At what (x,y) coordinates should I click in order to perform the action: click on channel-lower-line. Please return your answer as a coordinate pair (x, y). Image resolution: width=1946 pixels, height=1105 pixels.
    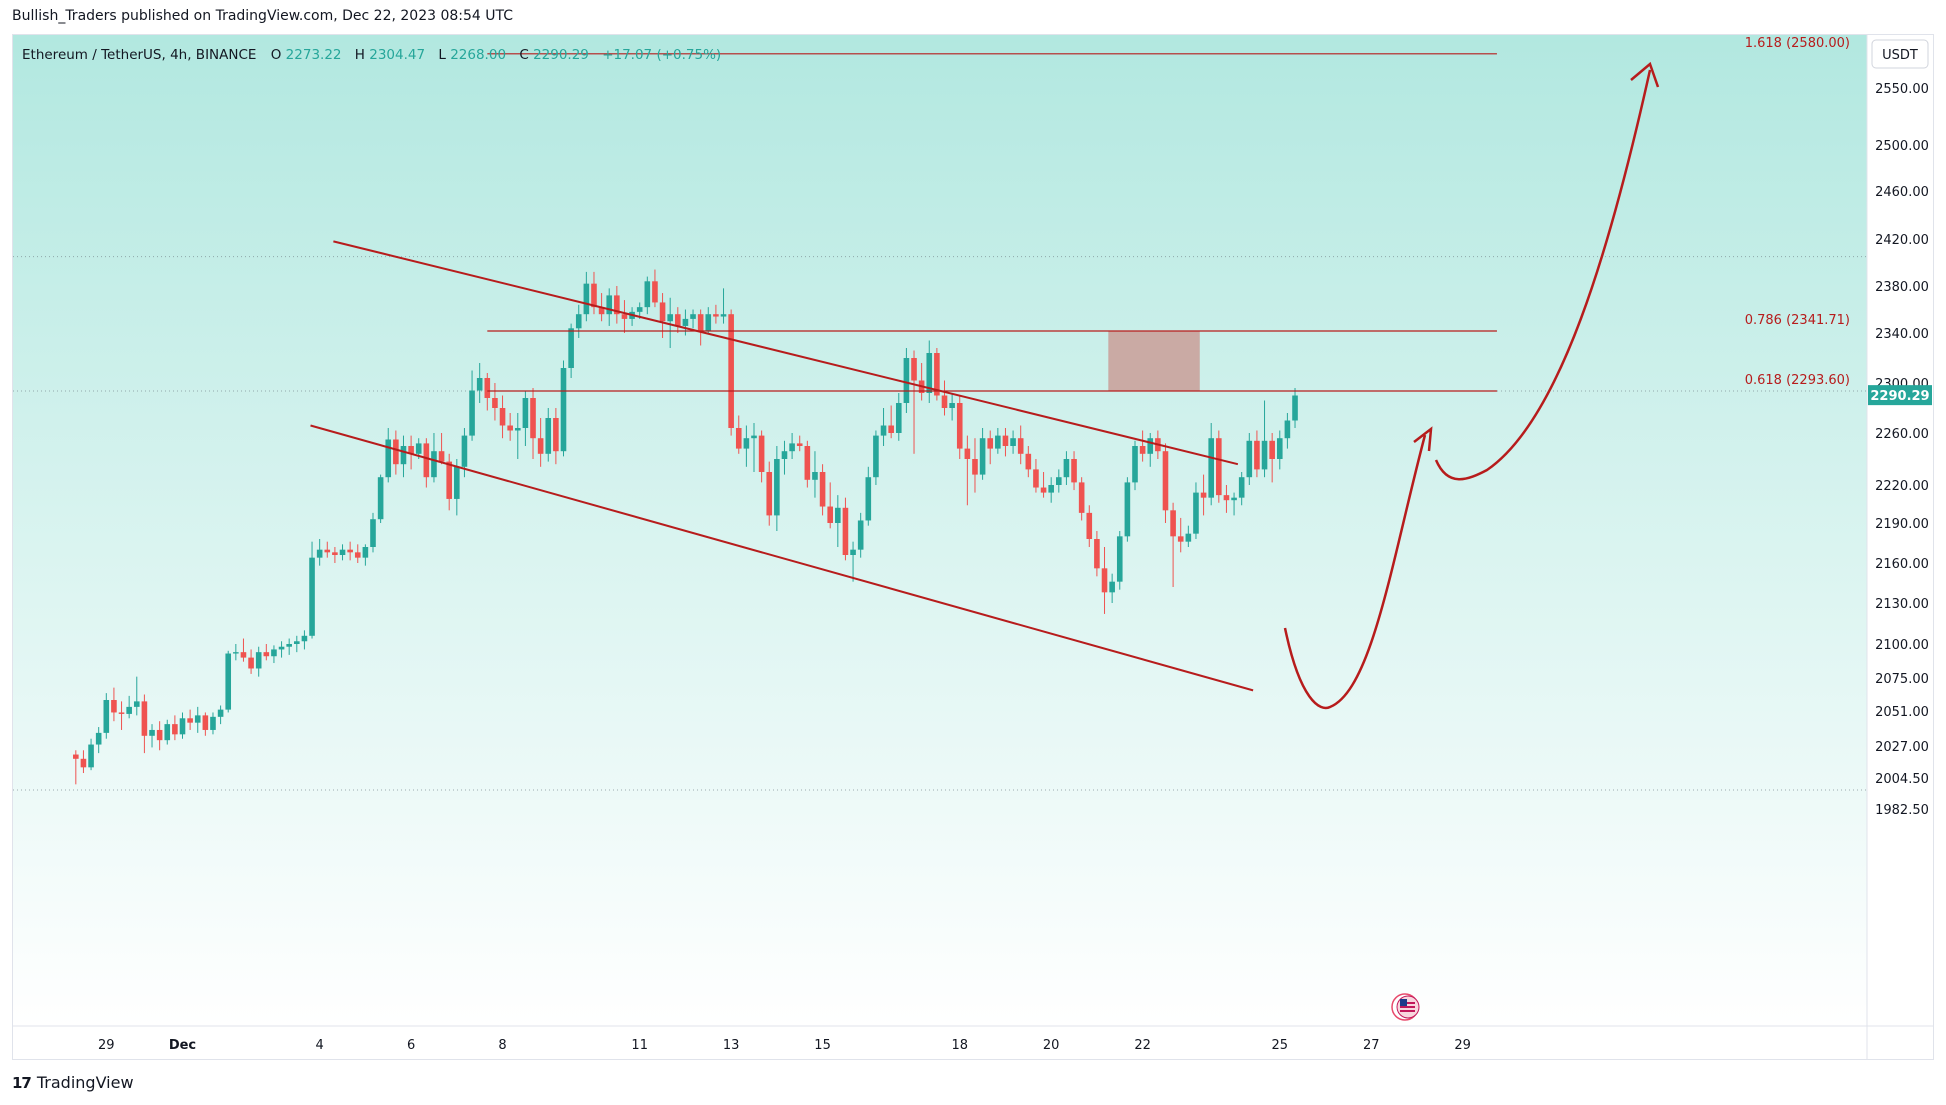
    Looking at the image, I should click on (782, 558).